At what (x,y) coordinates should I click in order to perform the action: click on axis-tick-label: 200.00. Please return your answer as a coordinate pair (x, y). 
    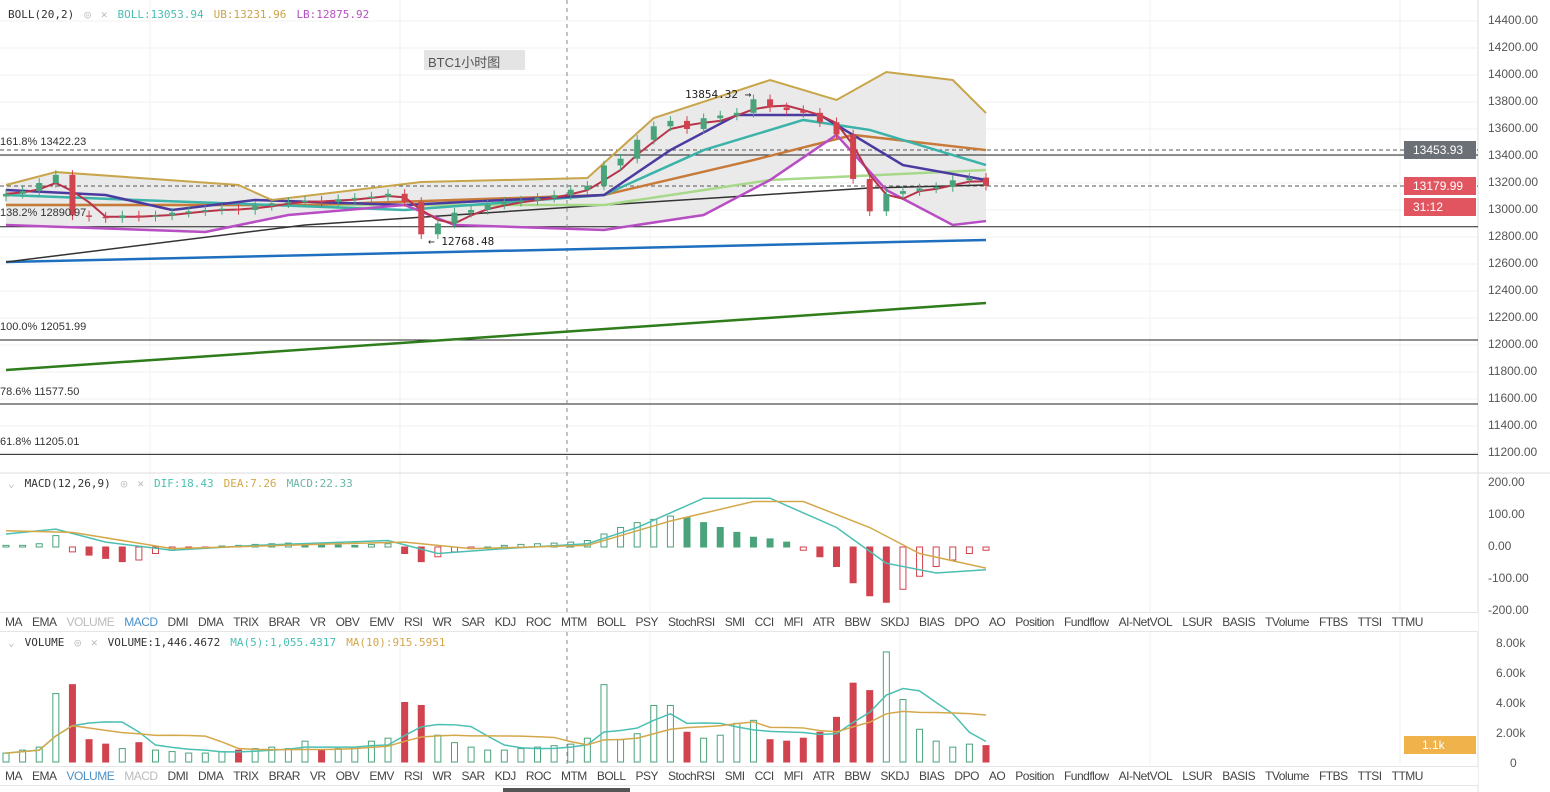
    Looking at the image, I should click on (1506, 482).